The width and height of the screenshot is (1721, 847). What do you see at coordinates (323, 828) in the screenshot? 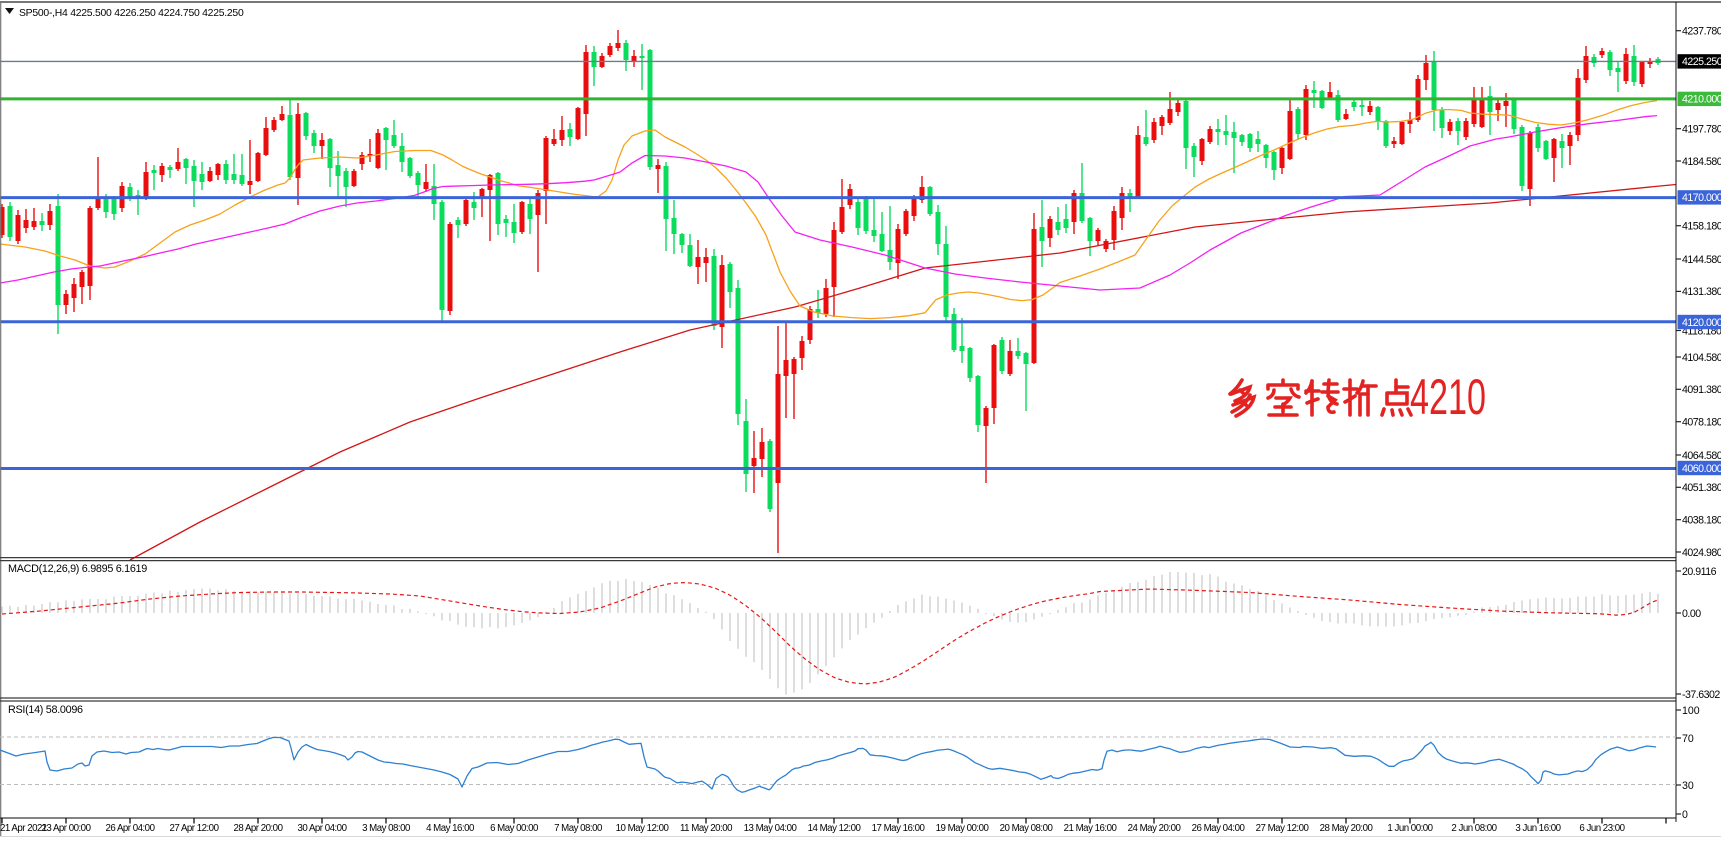
I see `svg-text: 30 Apr 04:00` at bounding box center [323, 828].